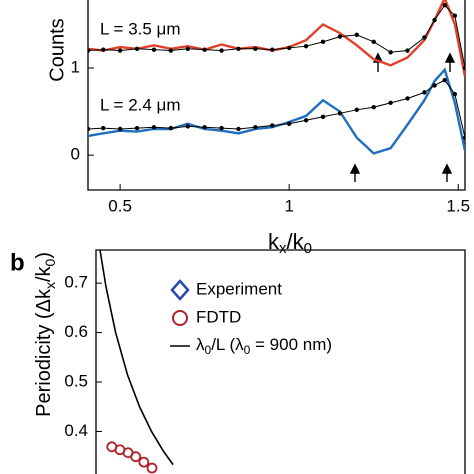 The image size is (474, 474). I want to click on x-label-part: x, so click(283, 248).